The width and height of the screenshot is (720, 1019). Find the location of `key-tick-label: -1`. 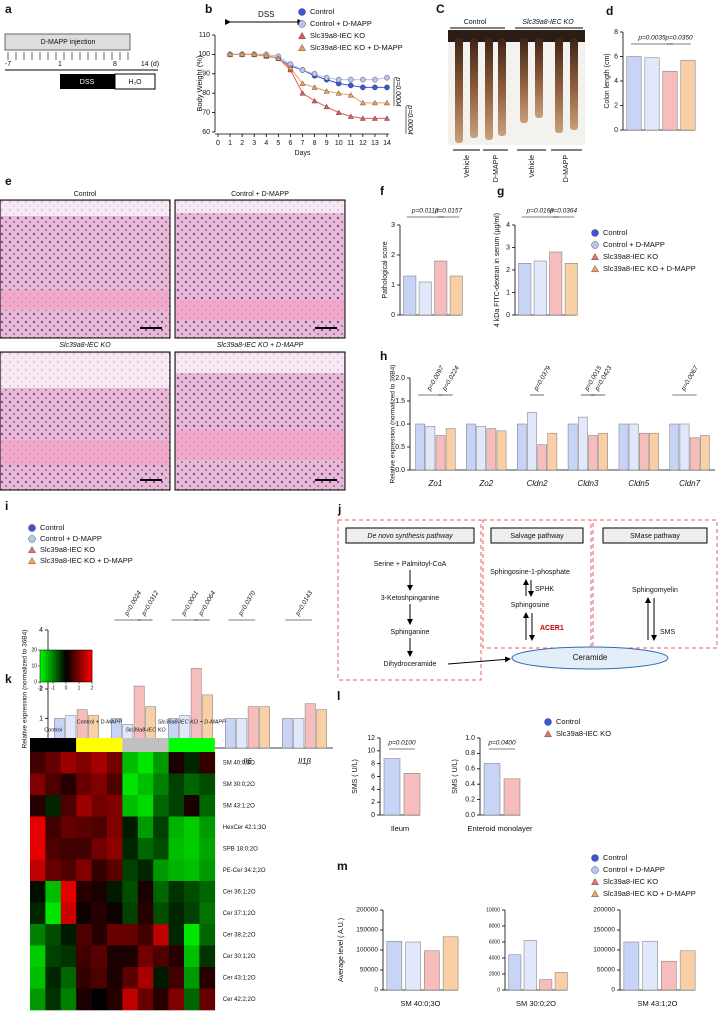

key-tick-label: -1 is located at coordinates (53, 688).